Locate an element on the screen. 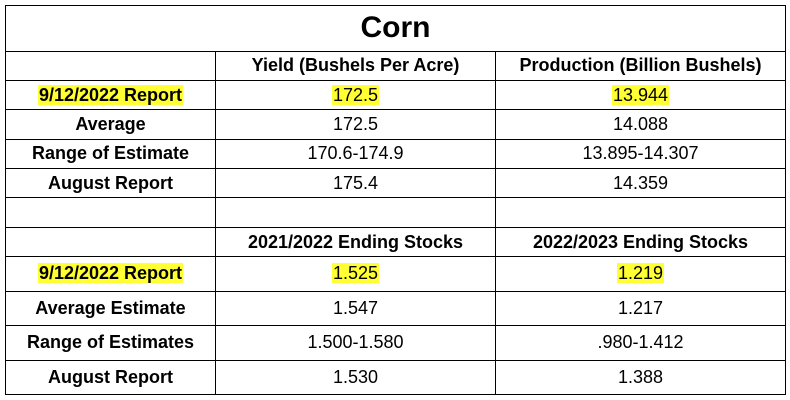 This screenshot has width=790, height=400. stocks-2021-cell: 1.500-1.580 is located at coordinates (355, 343).